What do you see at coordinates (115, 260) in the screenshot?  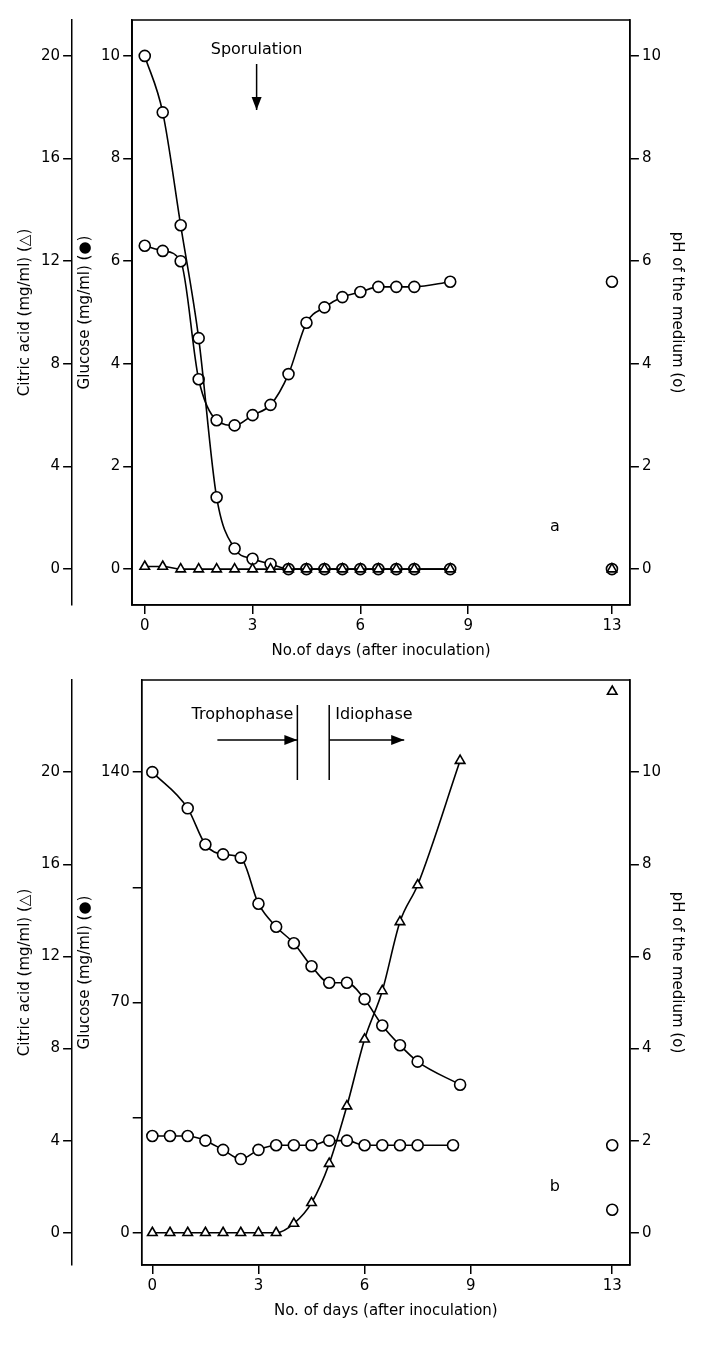 I see `y2-tick-label: 6` at bounding box center [115, 260].